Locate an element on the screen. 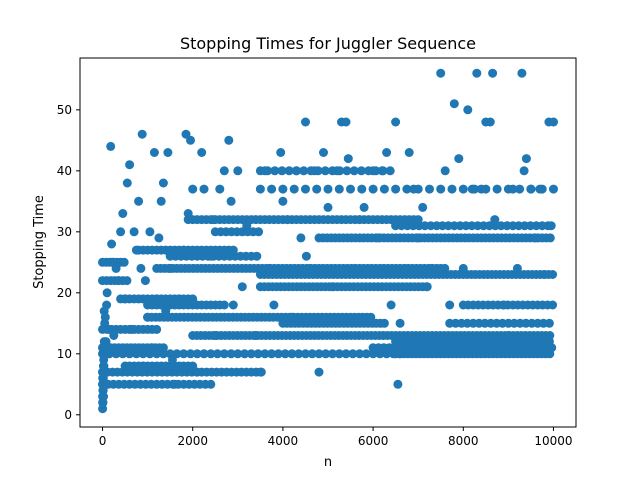  x-axis-ticks: 0 2000 4000 6000 8000 10000 is located at coordinates (336, 437).